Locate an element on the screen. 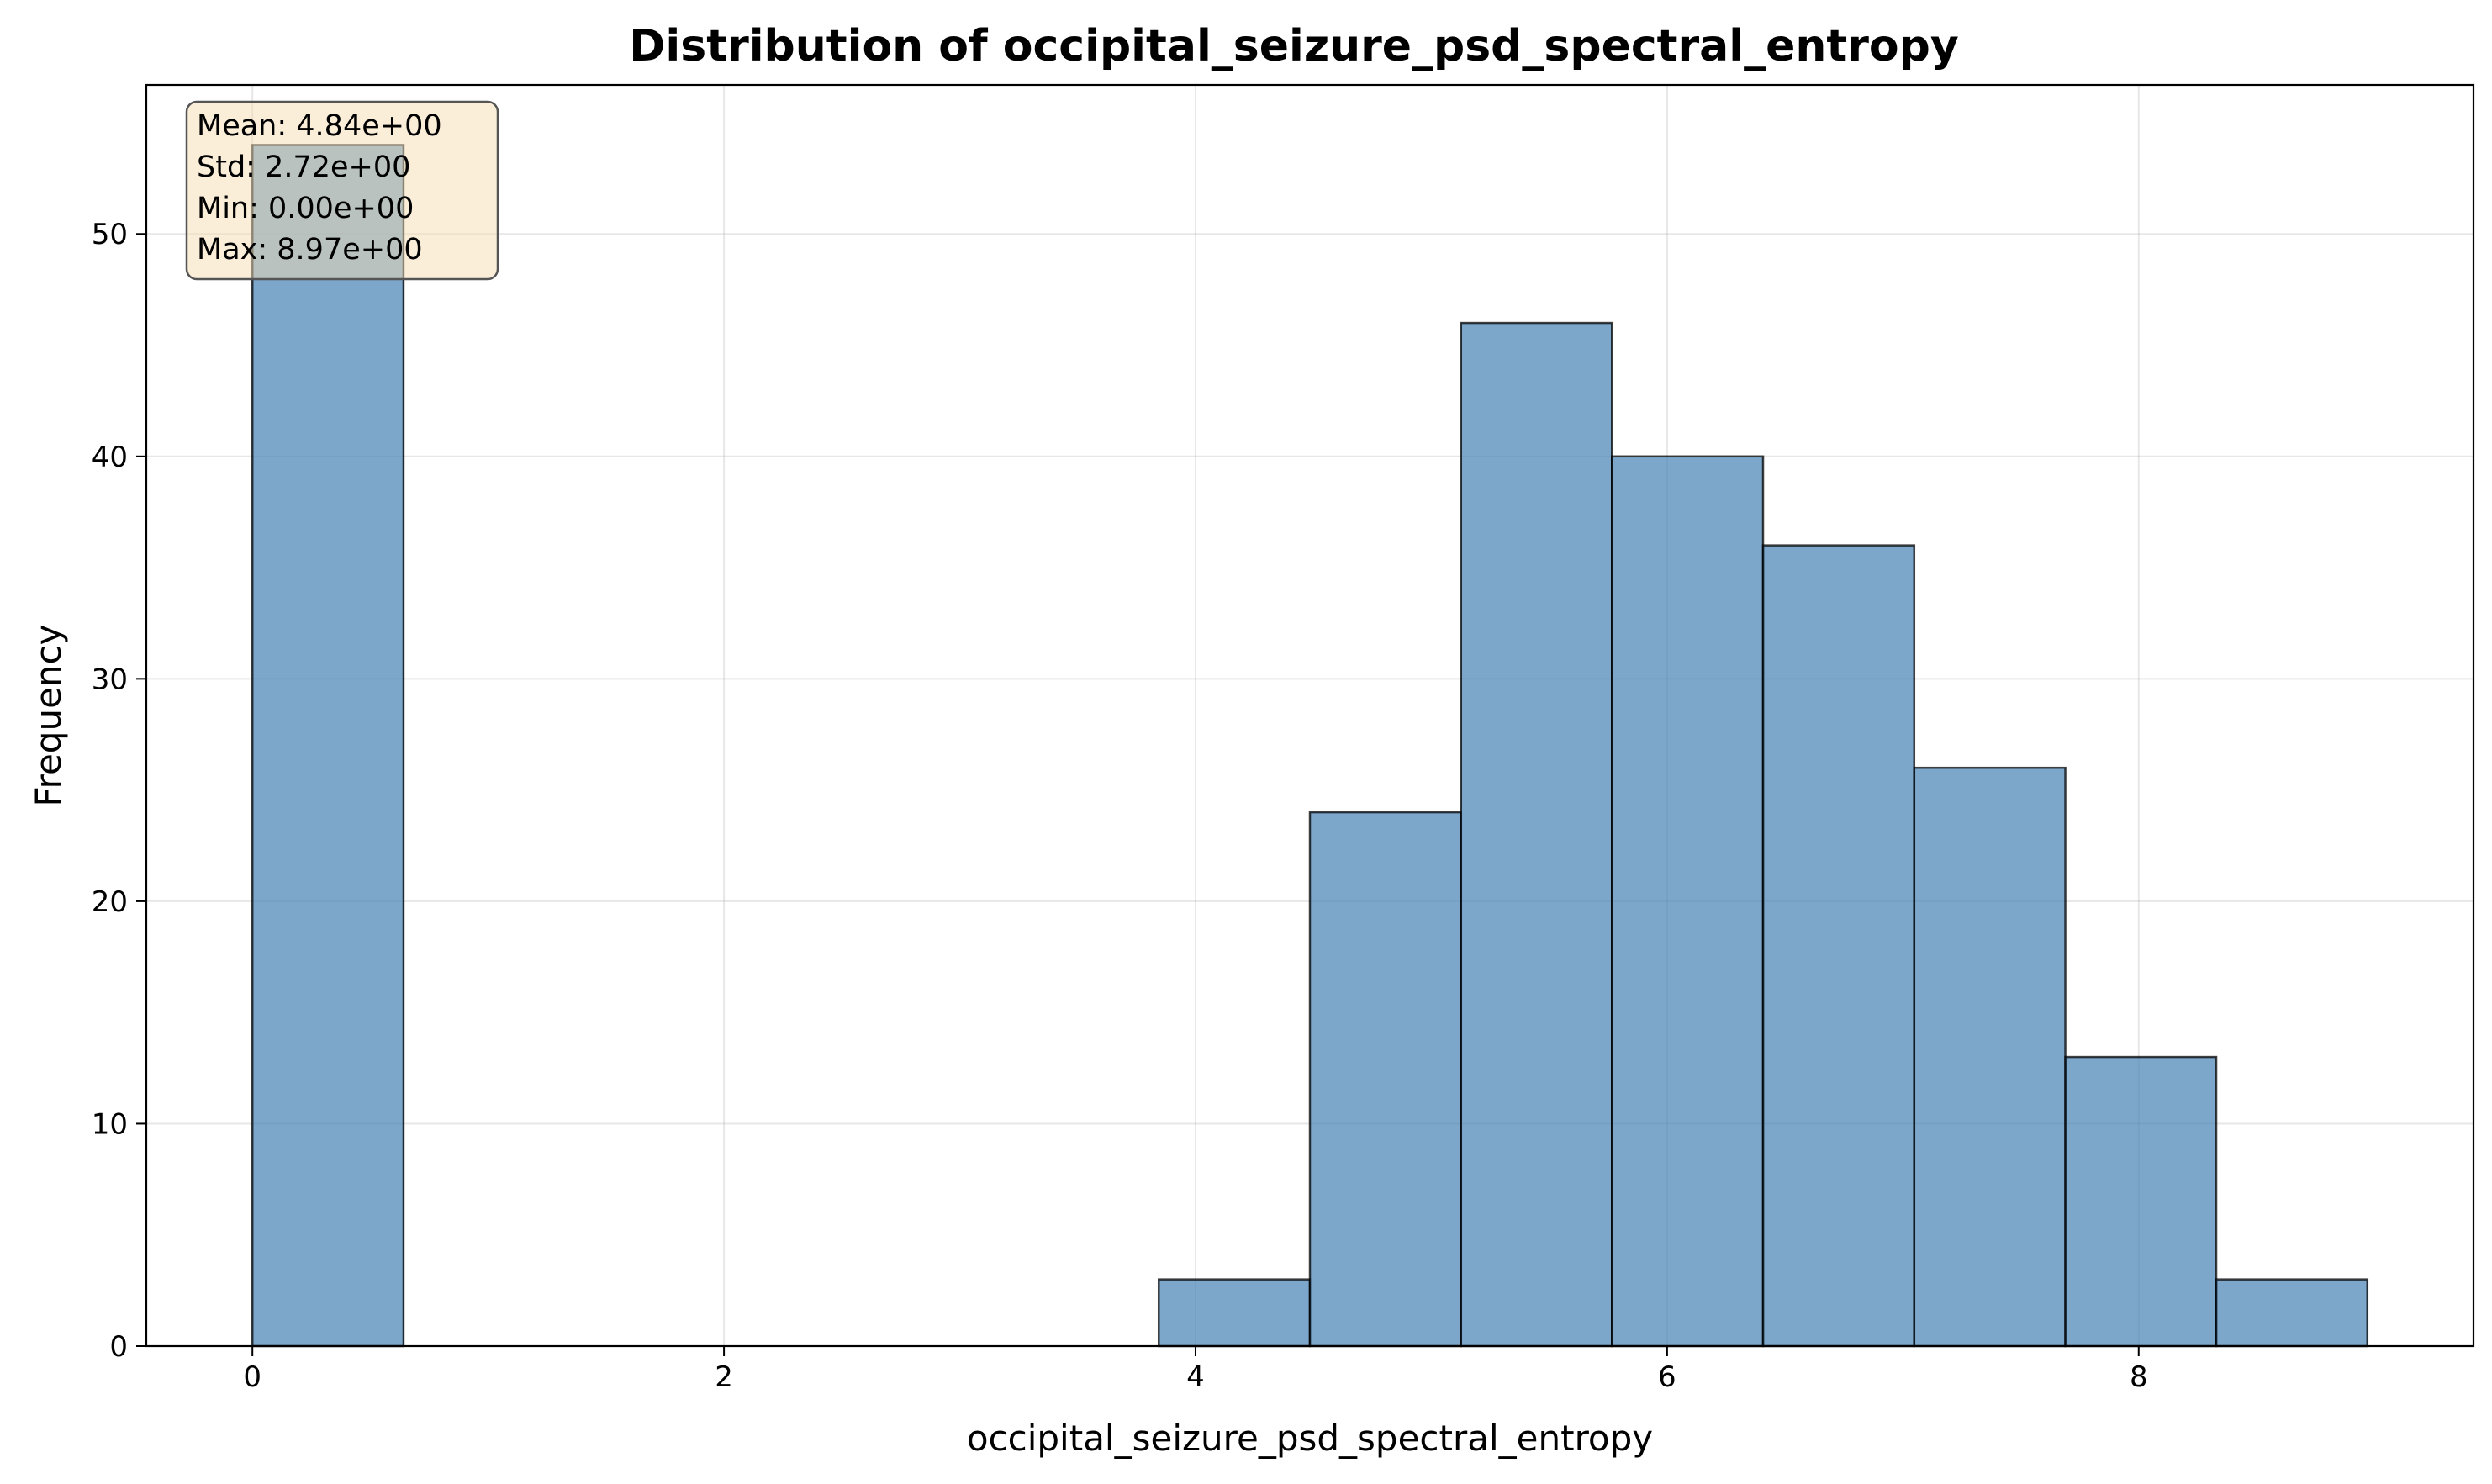  stats-box-background is located at coordinates (342, 190).